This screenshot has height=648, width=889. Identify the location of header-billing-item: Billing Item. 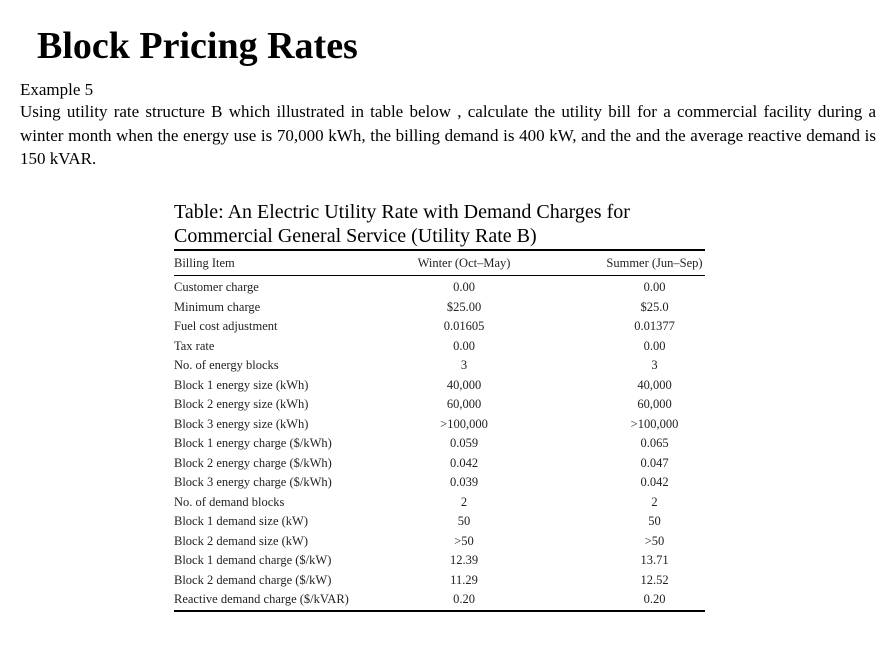
(269, 263).